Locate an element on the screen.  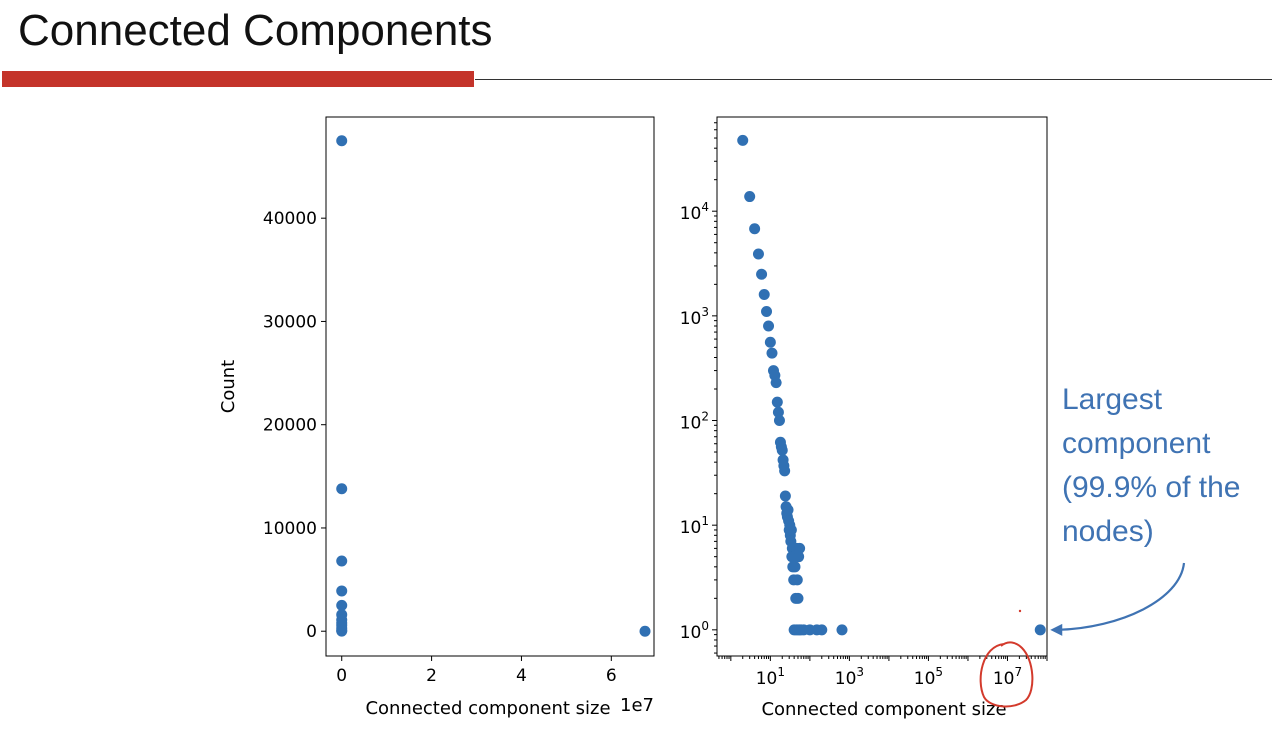
annotation-arrow is located at coordinates (1122, 596).